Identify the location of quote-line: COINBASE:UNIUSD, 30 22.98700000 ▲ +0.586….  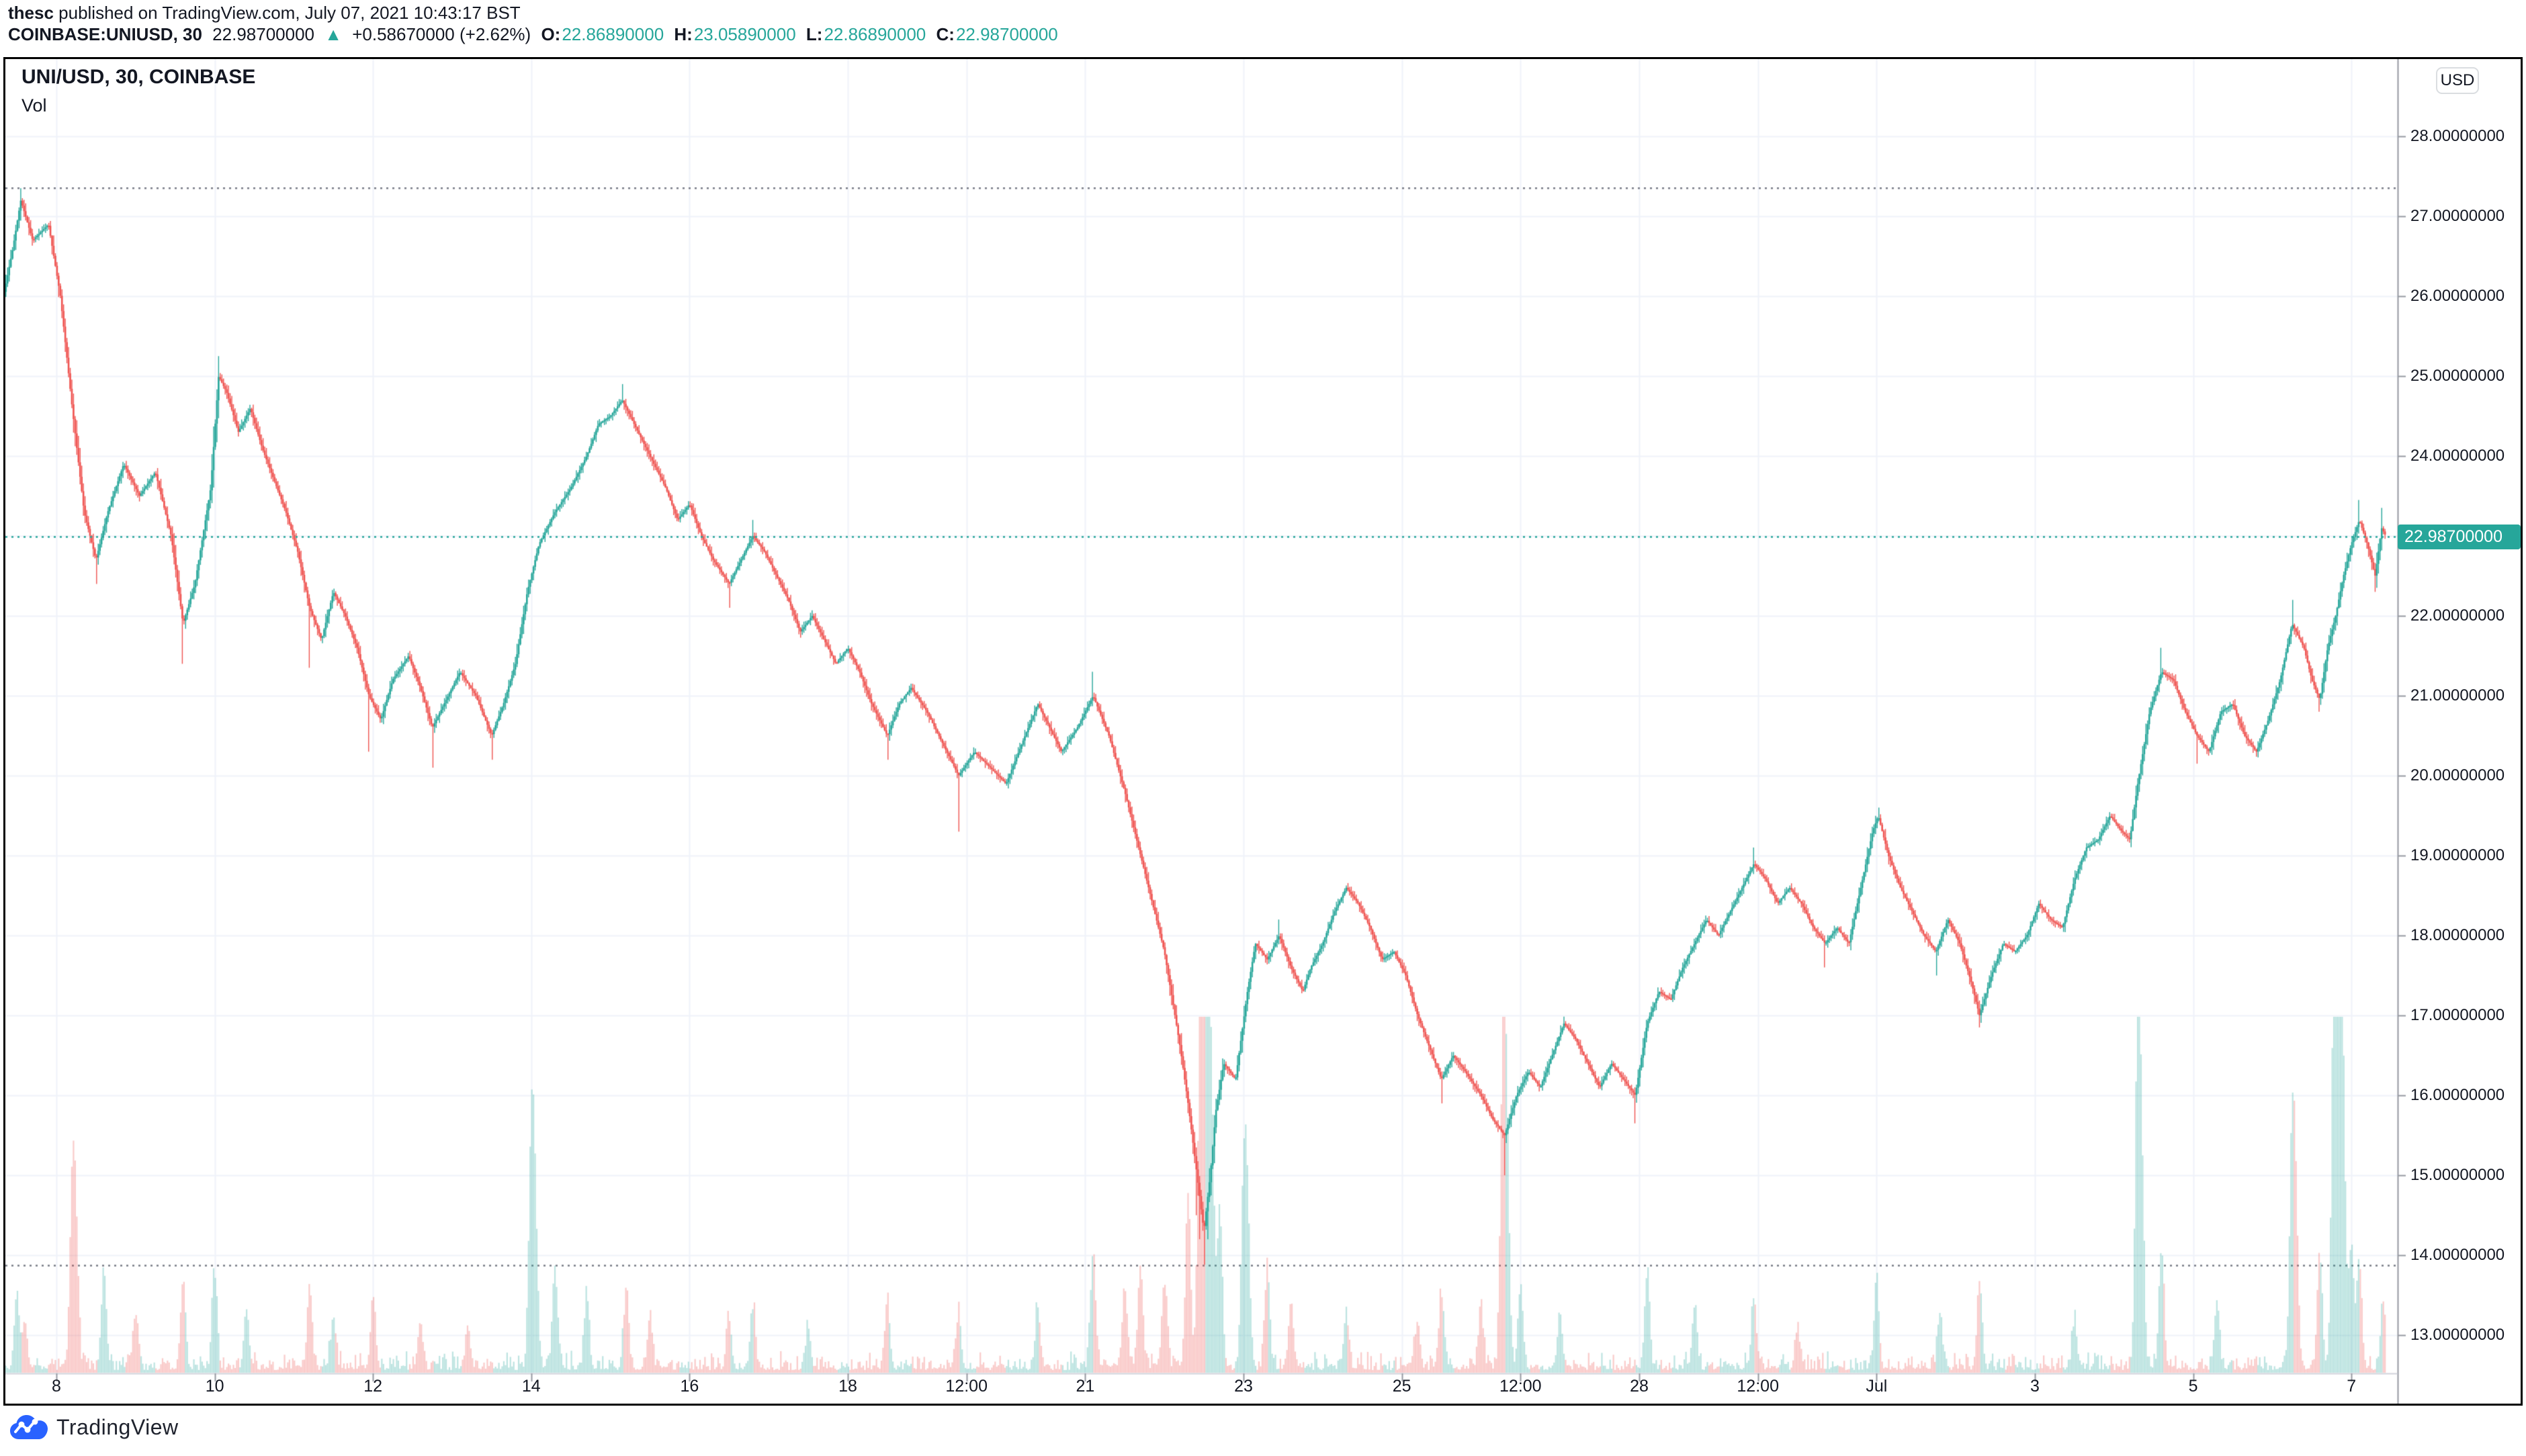
(535, 34).